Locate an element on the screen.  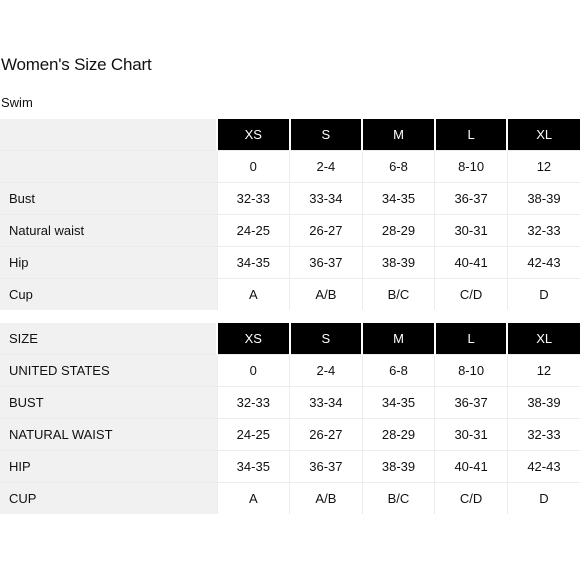
page-title: Women's Size Chart is located at coordinates (76, 64).